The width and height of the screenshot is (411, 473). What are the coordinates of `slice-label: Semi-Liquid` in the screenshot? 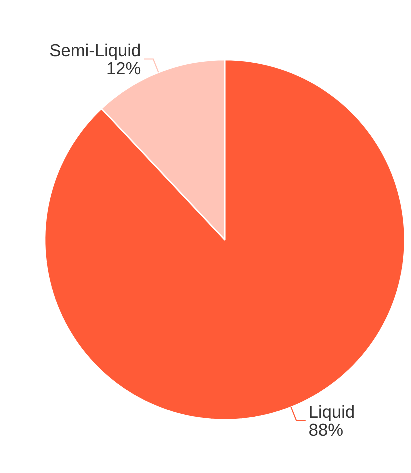 It's located at (95, 52).